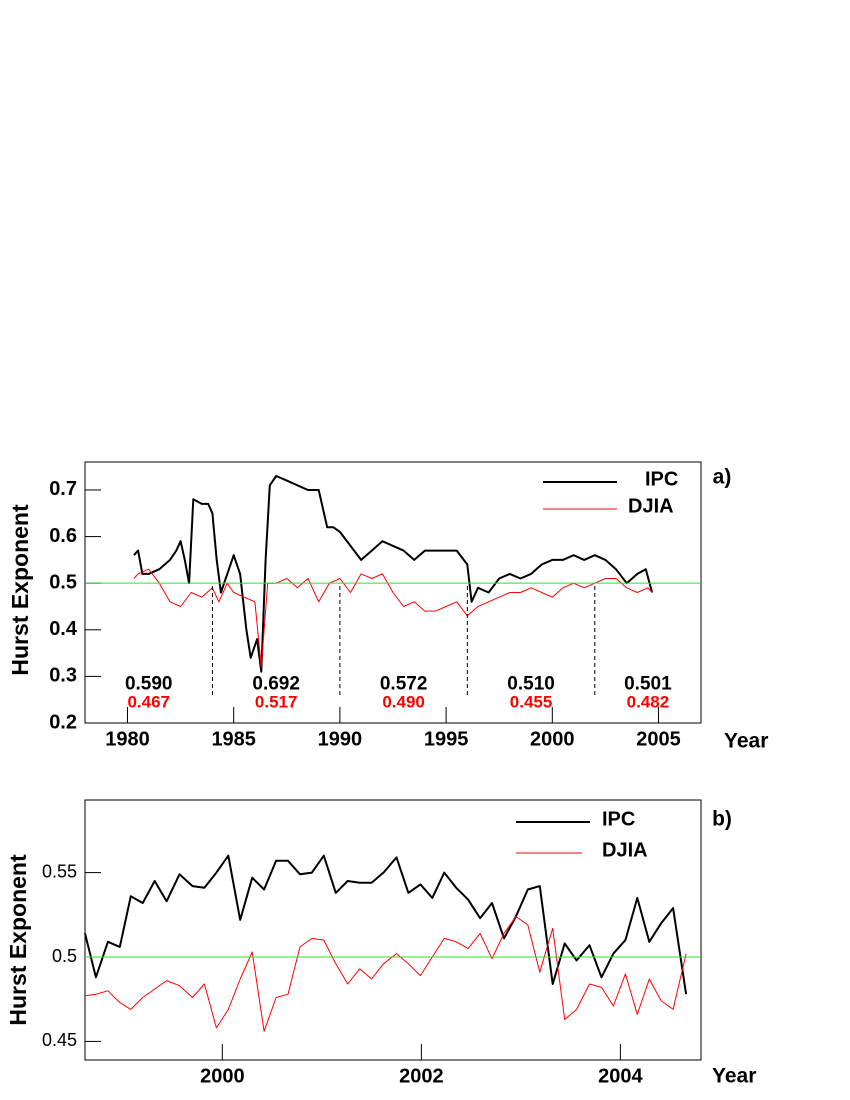  I want to click on y-tick-label: 0.2, so click(63, 722).